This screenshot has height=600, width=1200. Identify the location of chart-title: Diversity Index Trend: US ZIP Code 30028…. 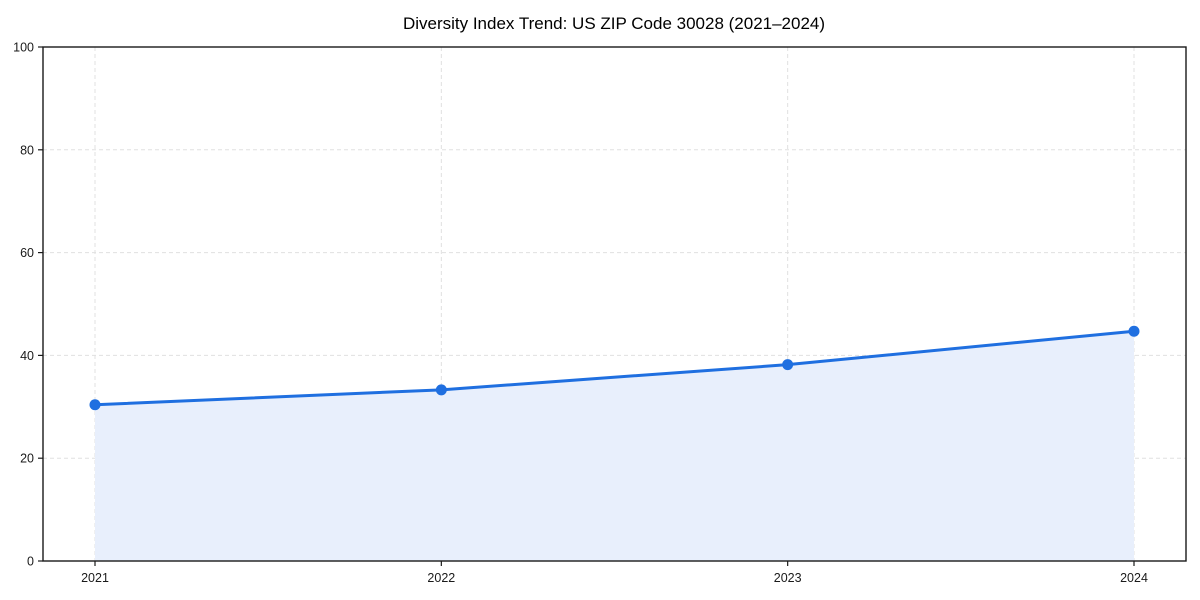
(614, 23).